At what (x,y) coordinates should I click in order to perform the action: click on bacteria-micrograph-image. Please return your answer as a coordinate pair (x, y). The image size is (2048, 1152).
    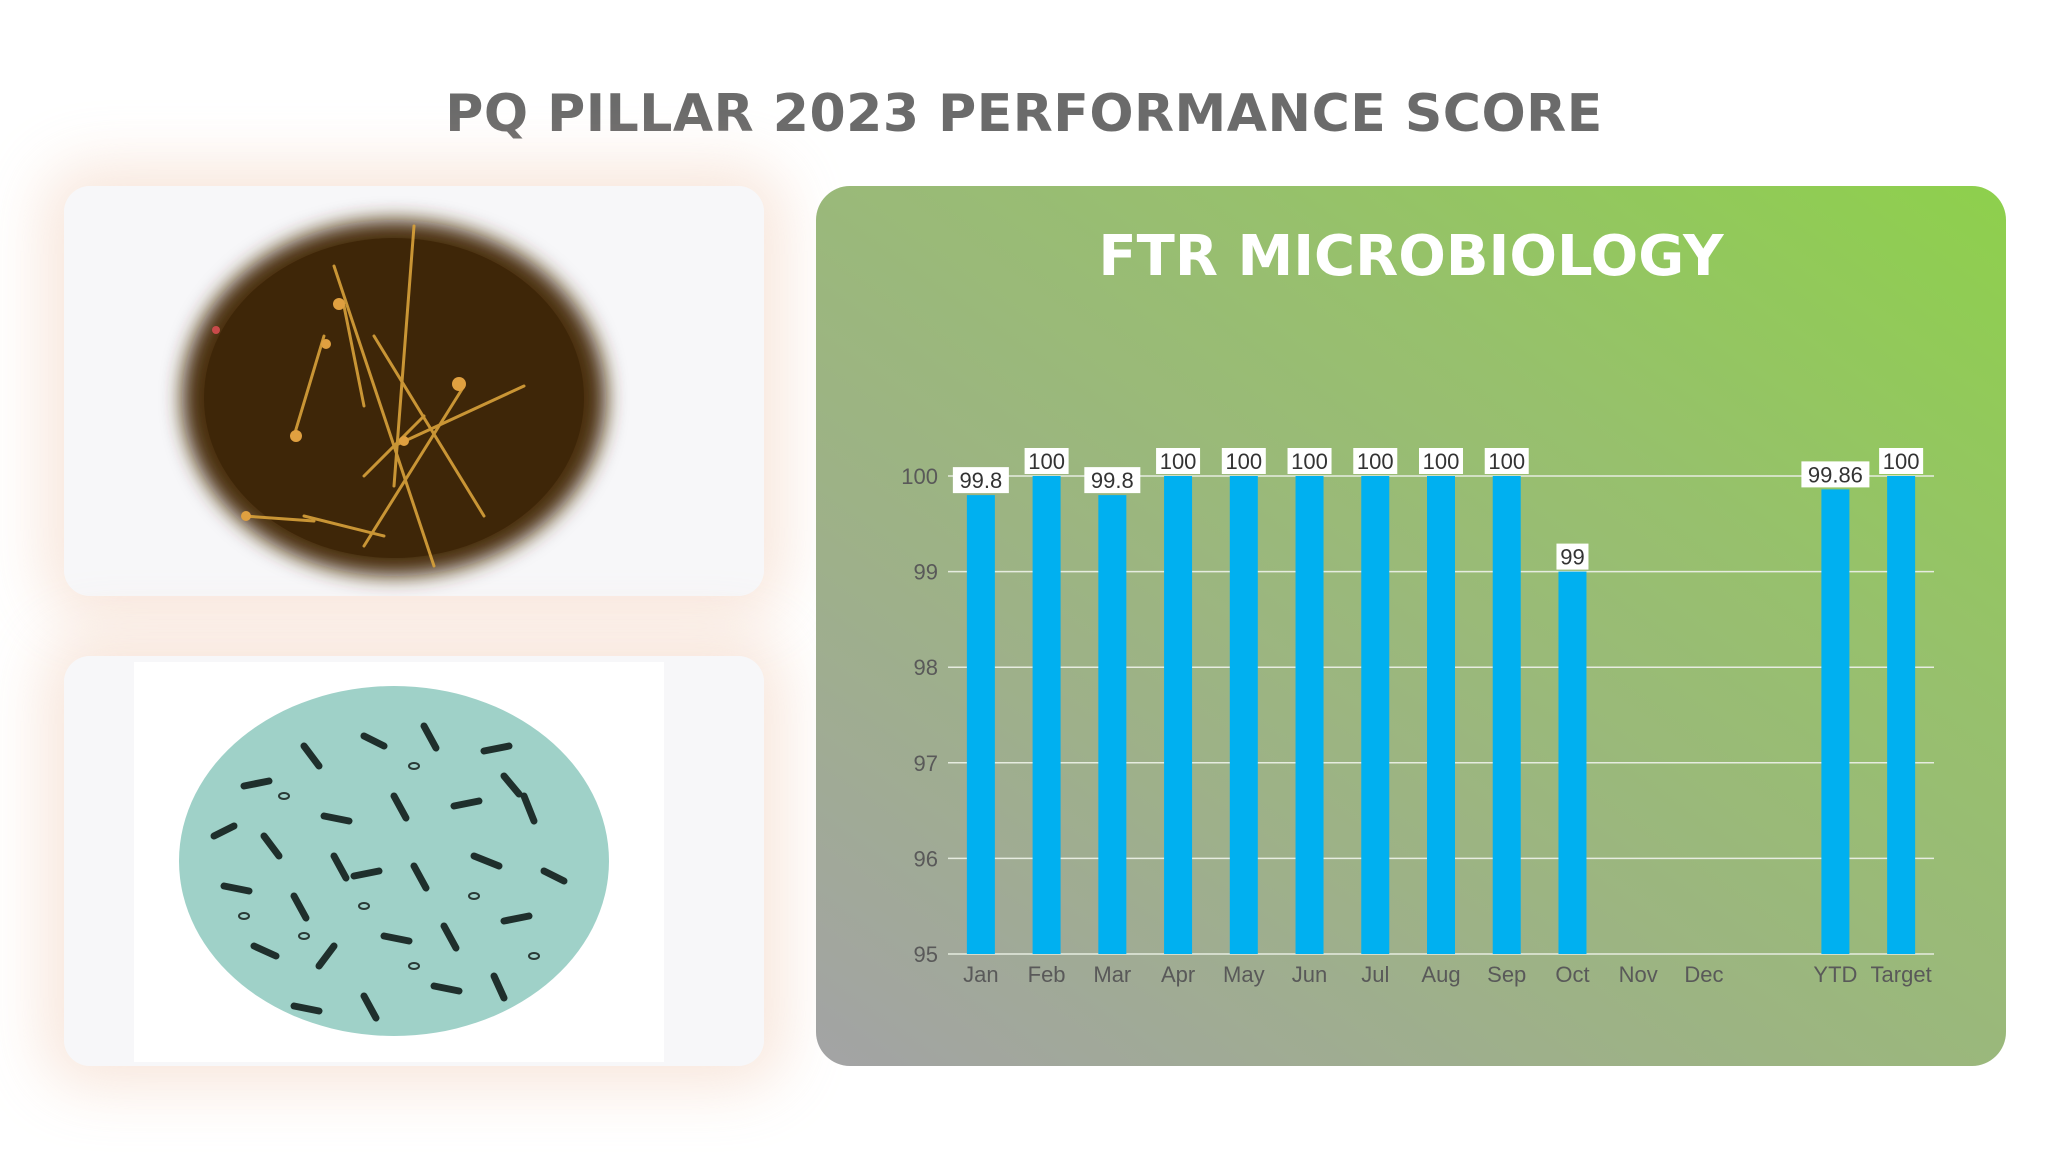
    Looking at the image, I should click on (414, 861).